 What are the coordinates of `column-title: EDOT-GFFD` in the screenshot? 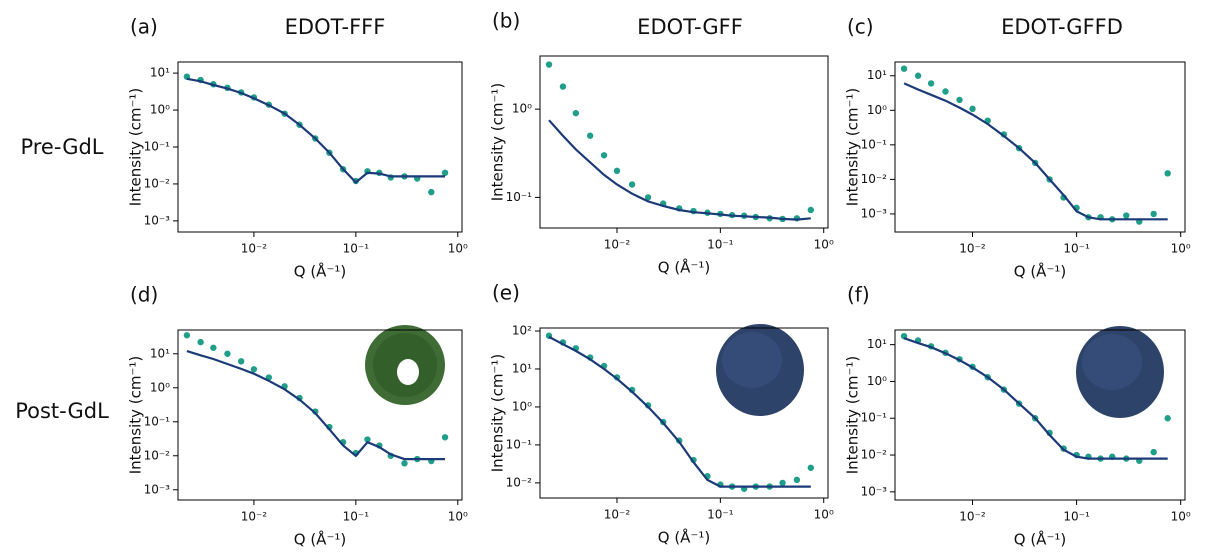 It's located at (1062, 27).